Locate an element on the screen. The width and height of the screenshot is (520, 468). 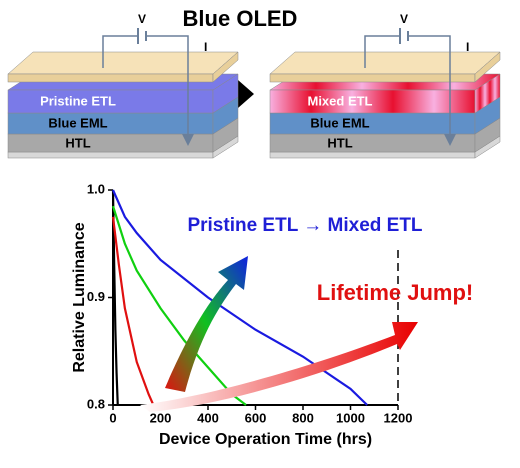
layer-label: Mixed ETL is located at coordinates (339, 100).